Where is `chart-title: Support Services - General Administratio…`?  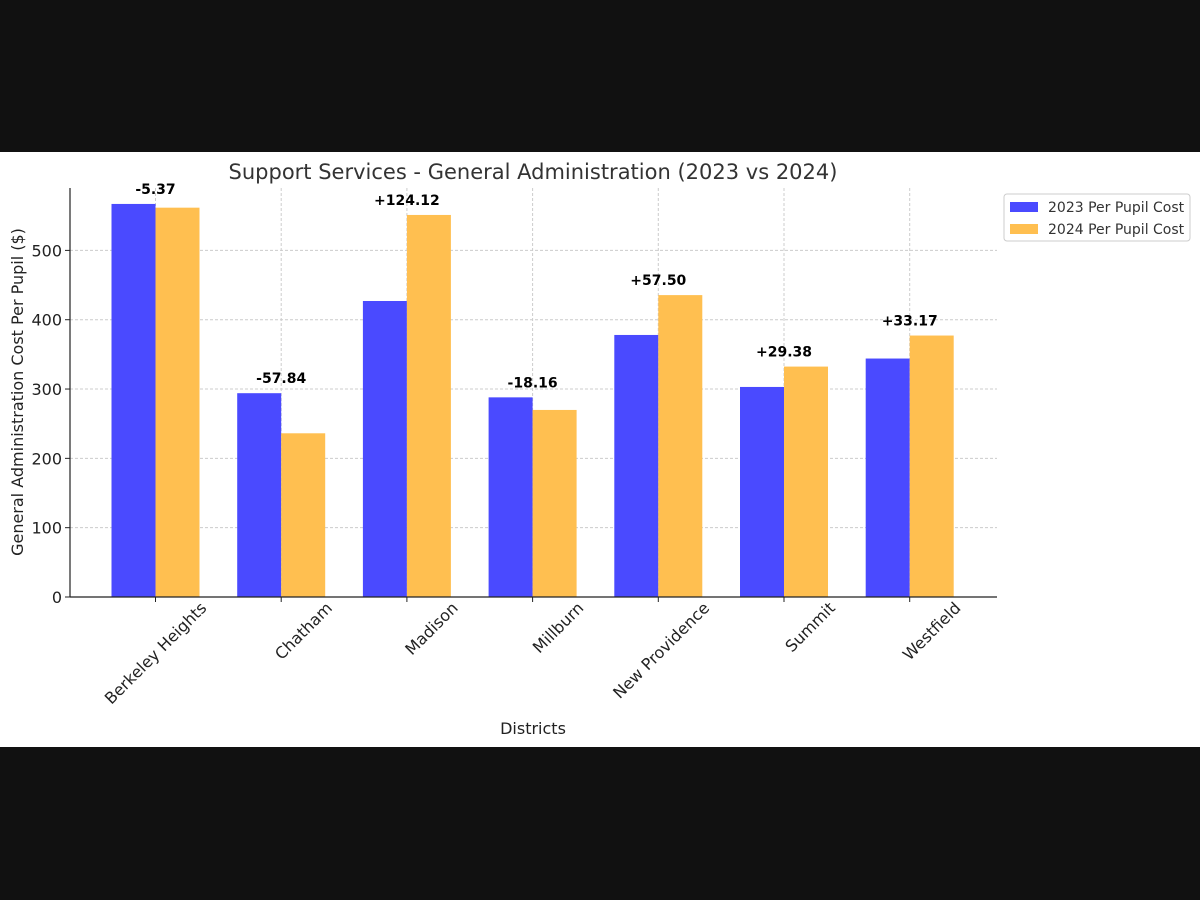 chart-title: Support Services - General Administratio… is located at coordinates (533, 172).